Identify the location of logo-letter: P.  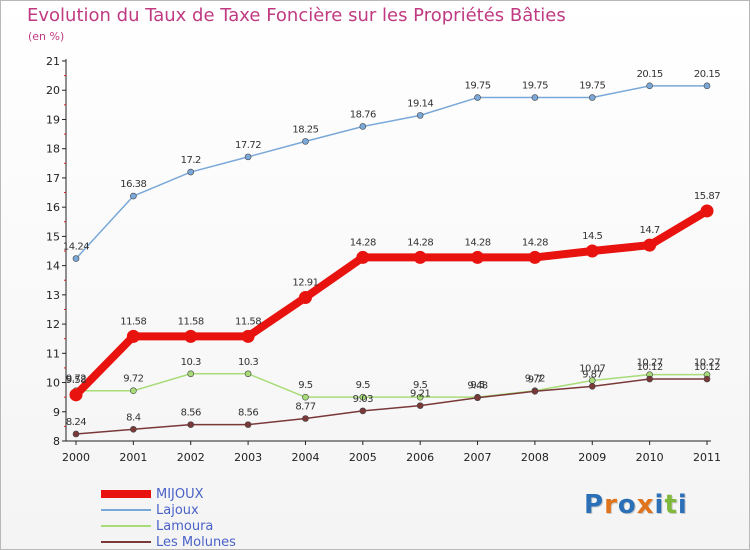
(594, 505).